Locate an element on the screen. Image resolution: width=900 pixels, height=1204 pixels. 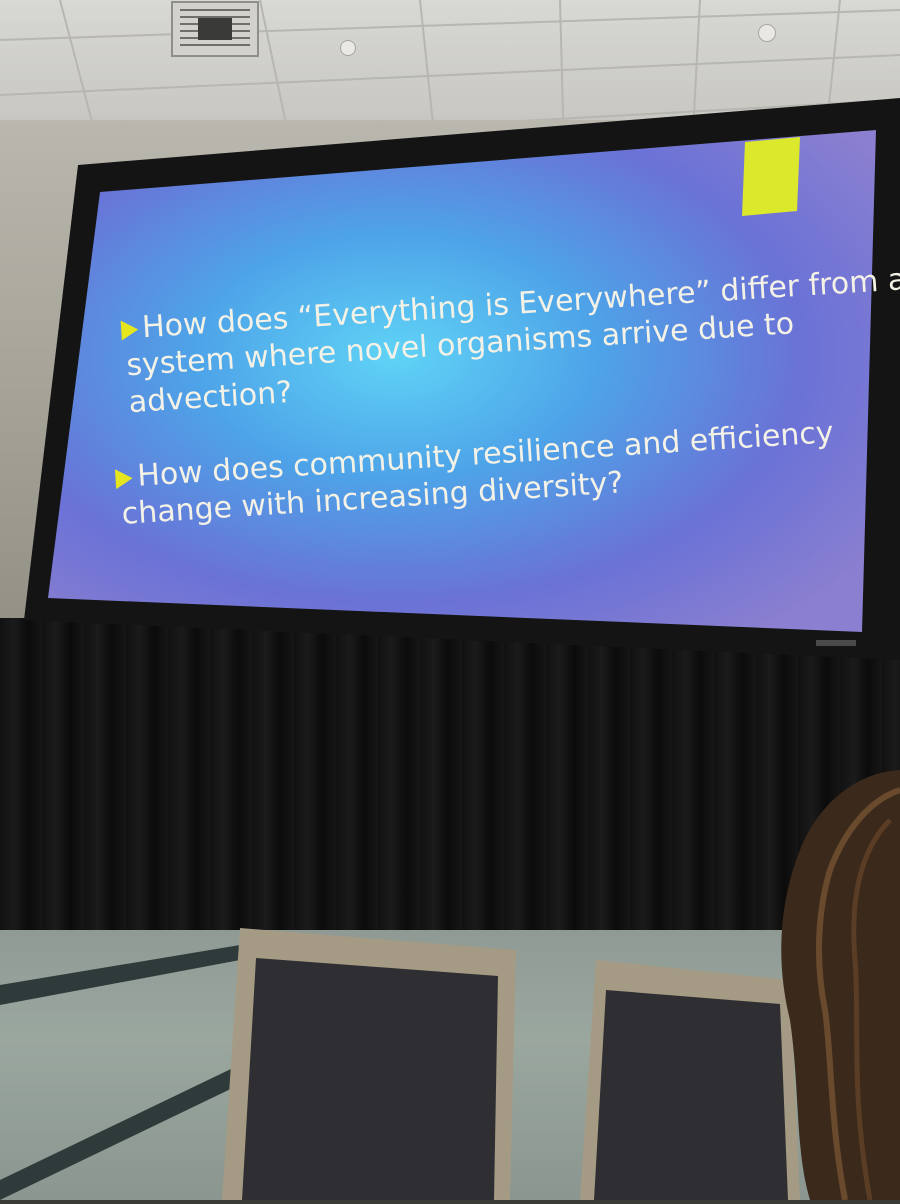
air-vent is located at coordinates (215, 29).